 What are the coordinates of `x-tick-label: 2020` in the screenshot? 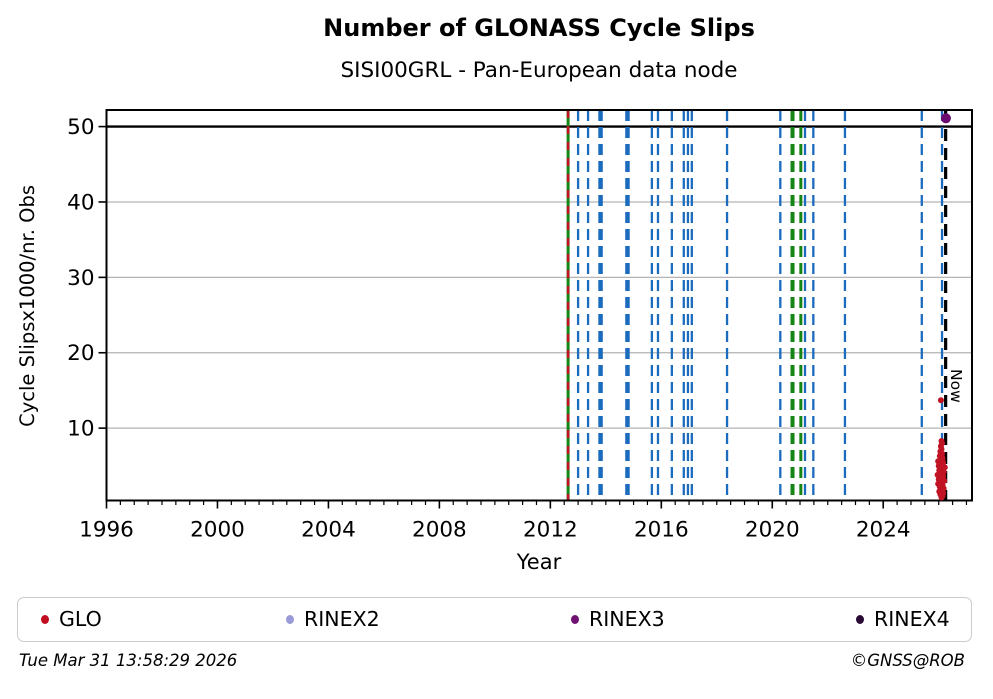 It's located at (772, 530).